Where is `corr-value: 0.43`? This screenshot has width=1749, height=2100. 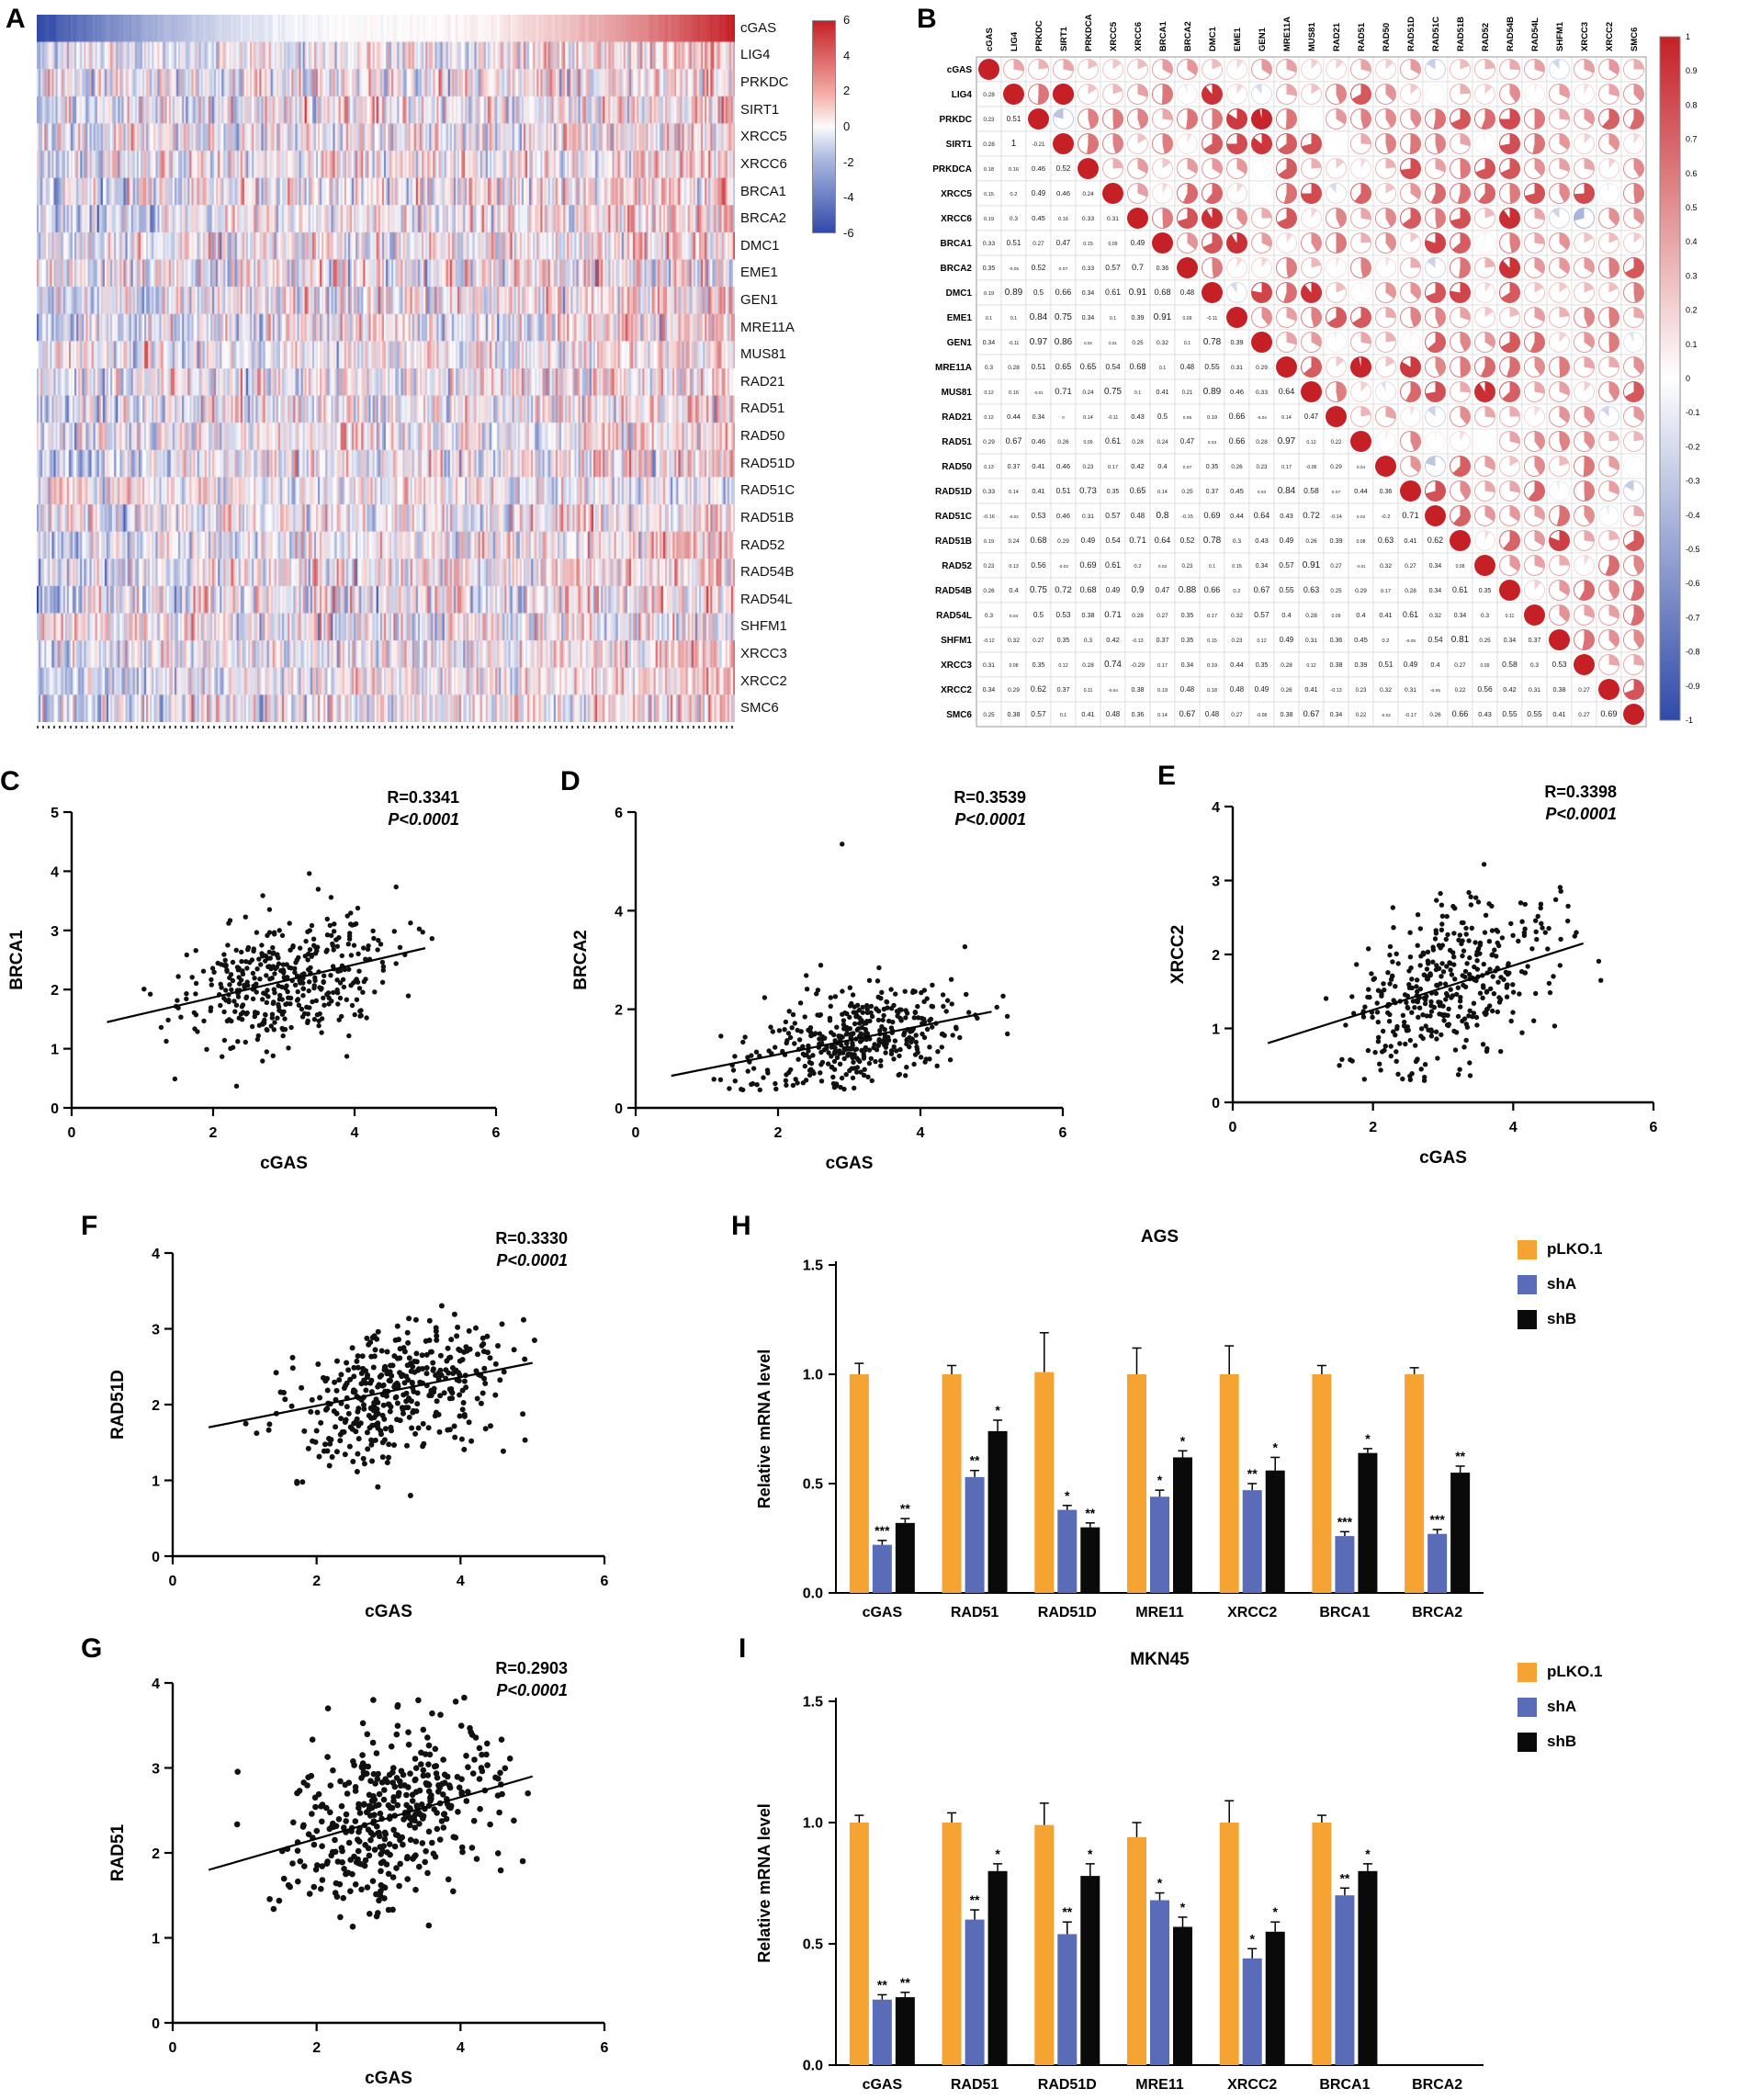
corr-value: 0.43 is located at coordinates (1138, 416).